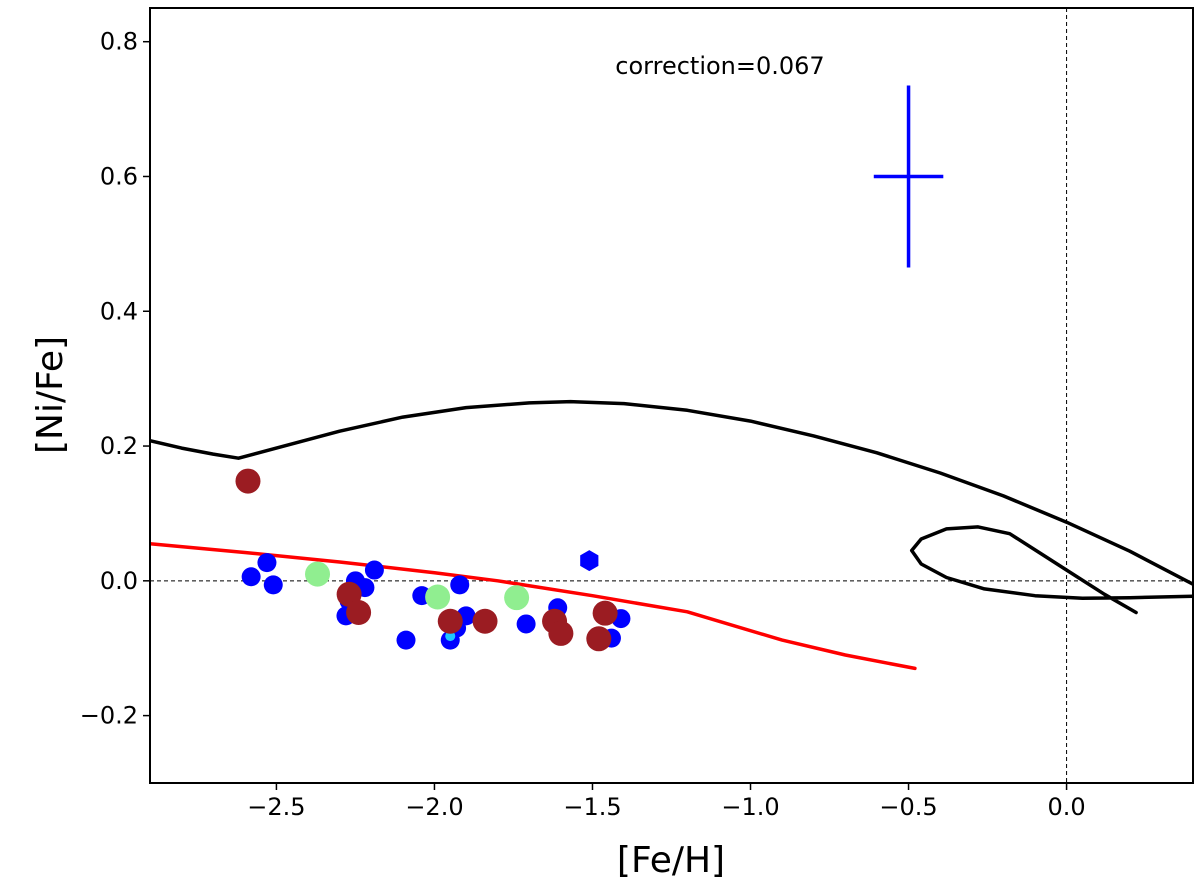 The width and height of the screenshot is (1200, 888). Describe the element at coordinates (119, 176) in the screenshot. I see `y-tick-label: 0.6` at that location.